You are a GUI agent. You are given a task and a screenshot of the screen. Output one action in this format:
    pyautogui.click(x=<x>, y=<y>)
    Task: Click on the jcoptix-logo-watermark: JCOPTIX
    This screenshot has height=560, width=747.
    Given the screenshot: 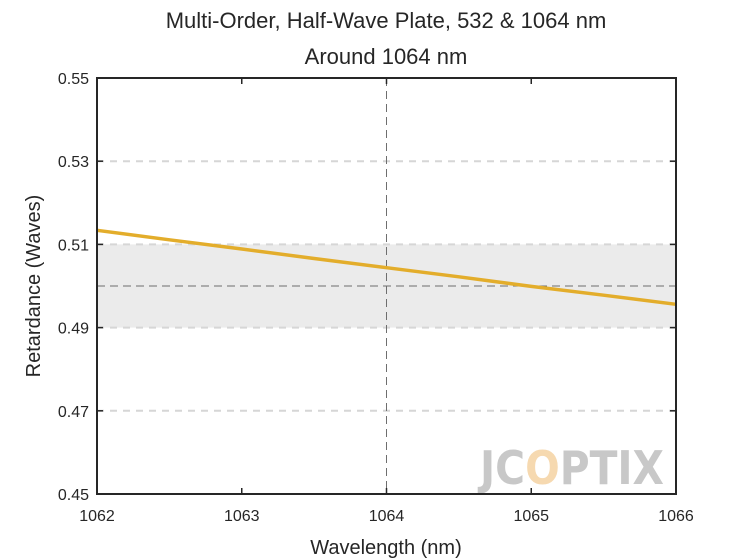 What is the action you would take?
    pyautogui.click(x=570, y=468)
    